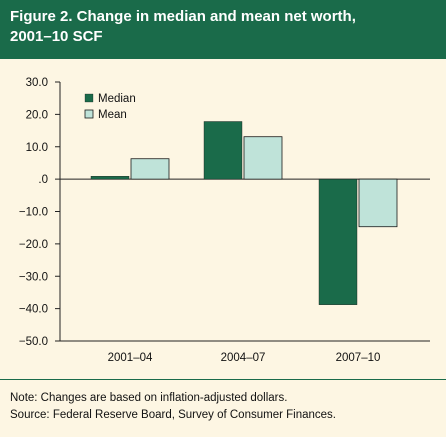 The width and height of the screenshot is (446, 437). What do you see at coordinates (358, 358) in the screenshot?
I see `x-category-label: 2007–10` at bounding box center [358, 358].